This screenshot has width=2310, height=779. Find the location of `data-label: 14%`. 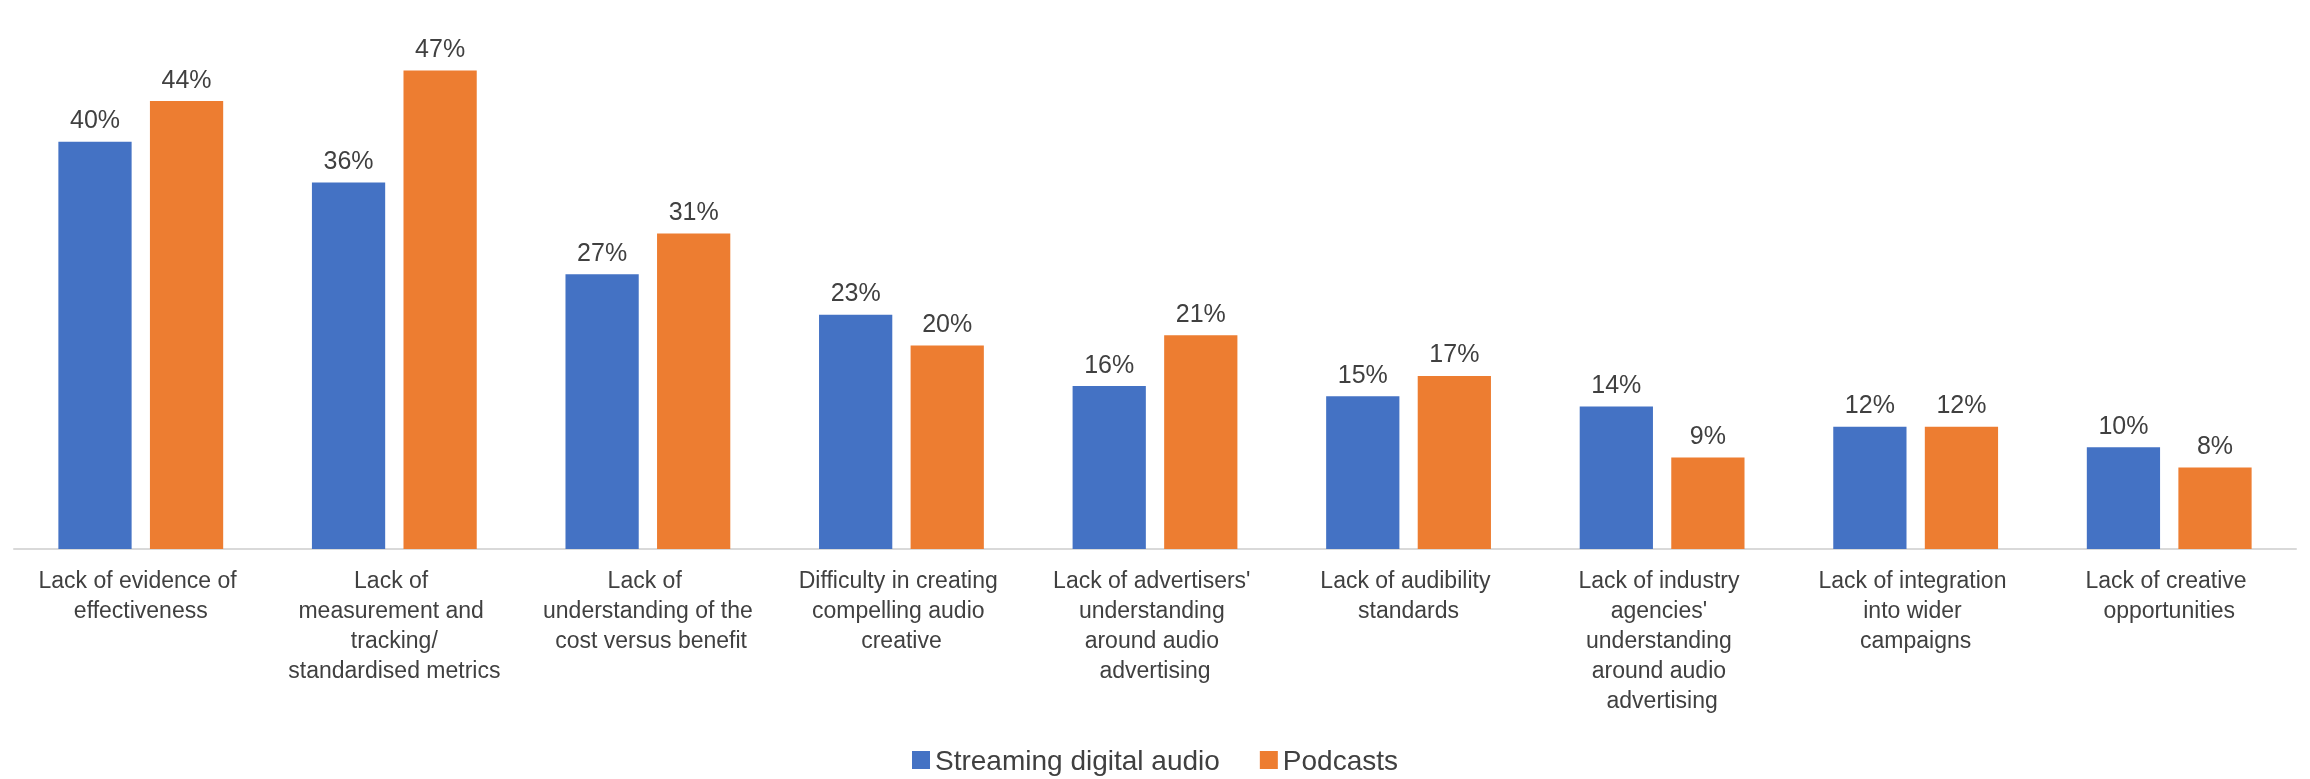

data-label: 14% is located at coordinates (1616, 383).